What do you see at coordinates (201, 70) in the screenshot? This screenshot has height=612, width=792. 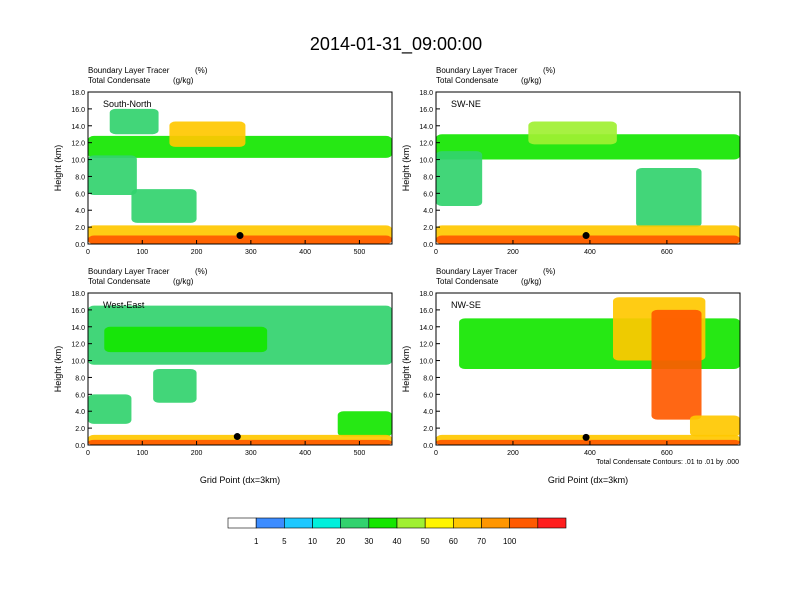 I see `unit-line1: (%)` at bounding box center [201, 70].